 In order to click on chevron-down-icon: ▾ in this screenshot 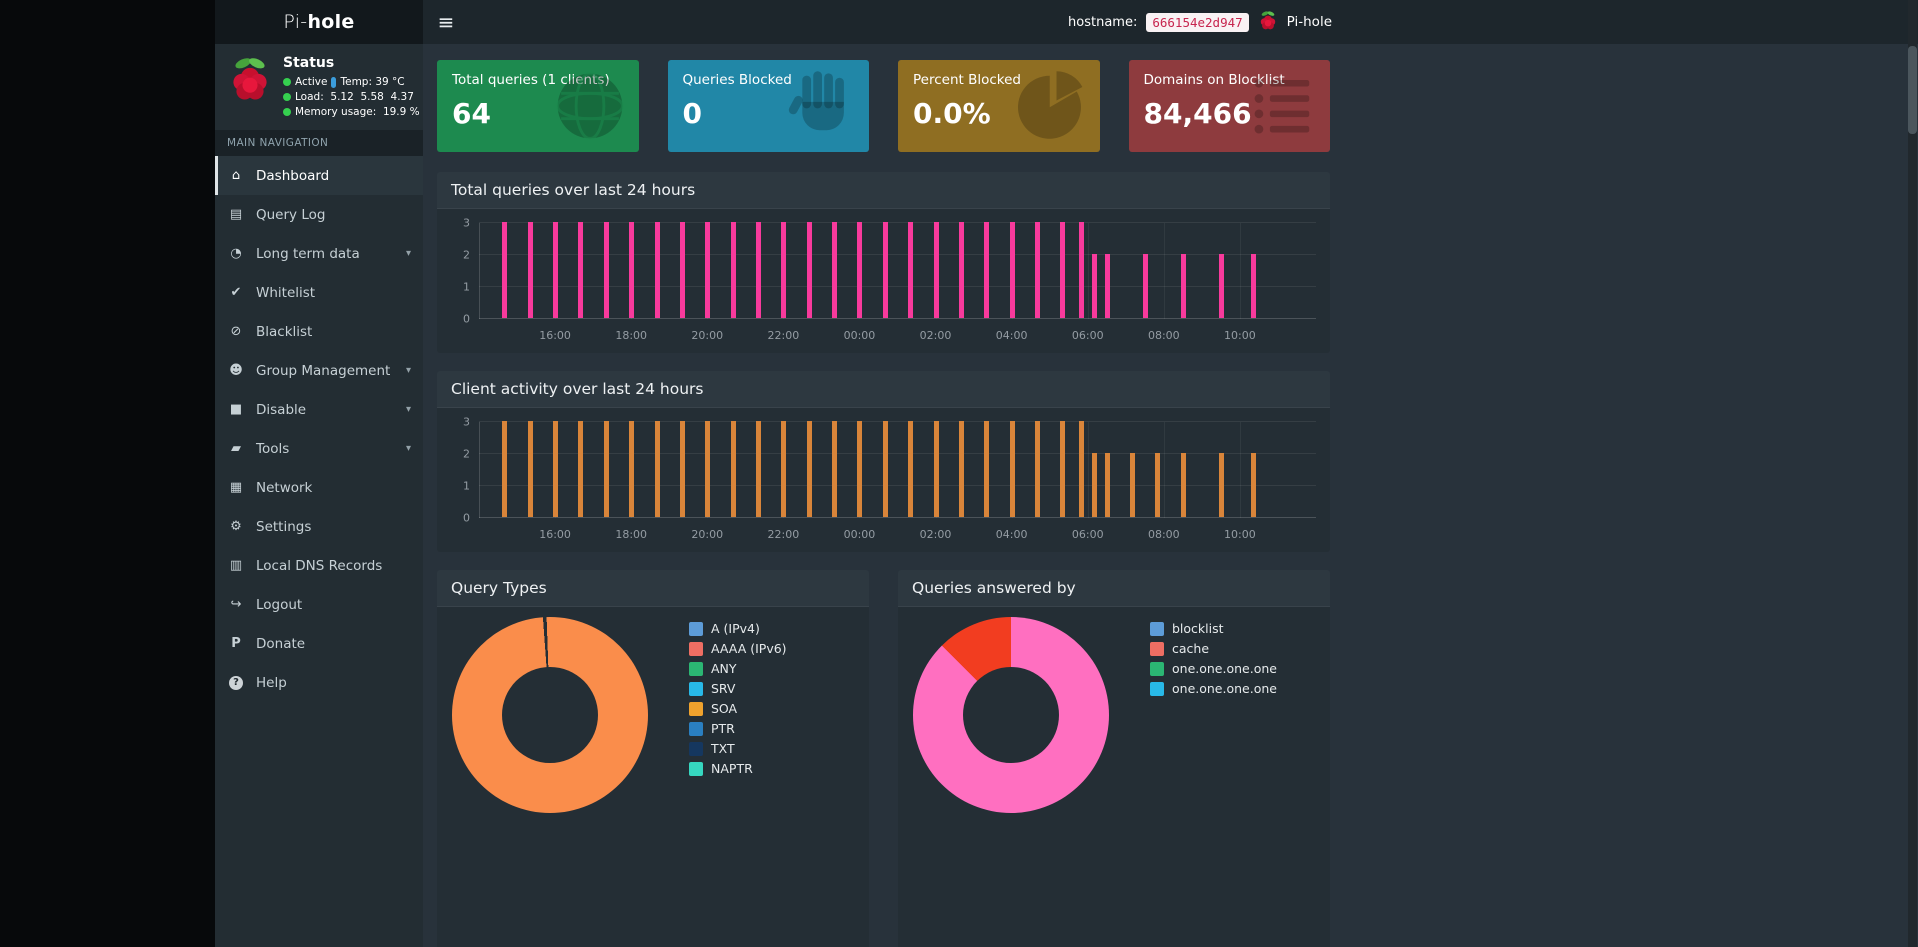, I will do `click(408, 448)`.